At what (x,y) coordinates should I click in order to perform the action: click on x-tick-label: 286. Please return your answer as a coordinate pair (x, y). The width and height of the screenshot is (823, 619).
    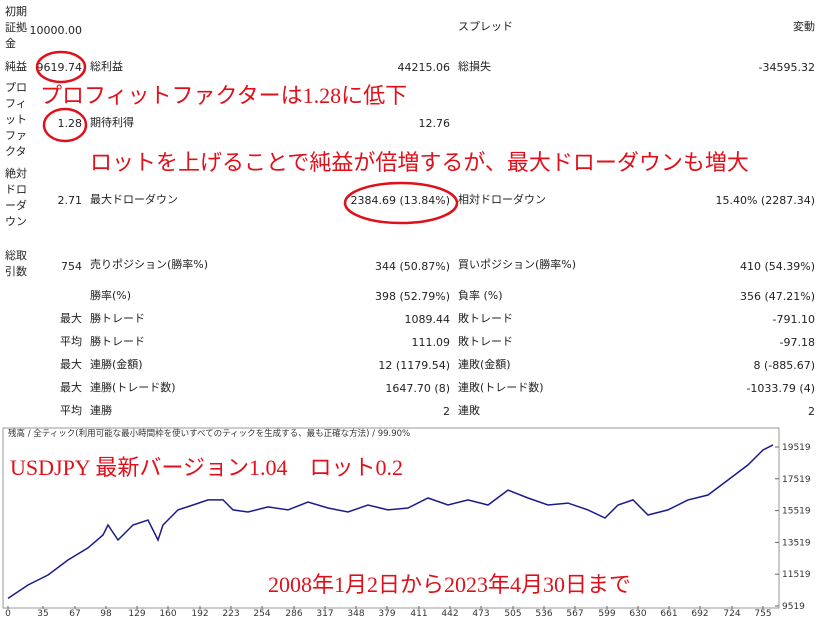
    Looking at the image, I should click on (293, 614).